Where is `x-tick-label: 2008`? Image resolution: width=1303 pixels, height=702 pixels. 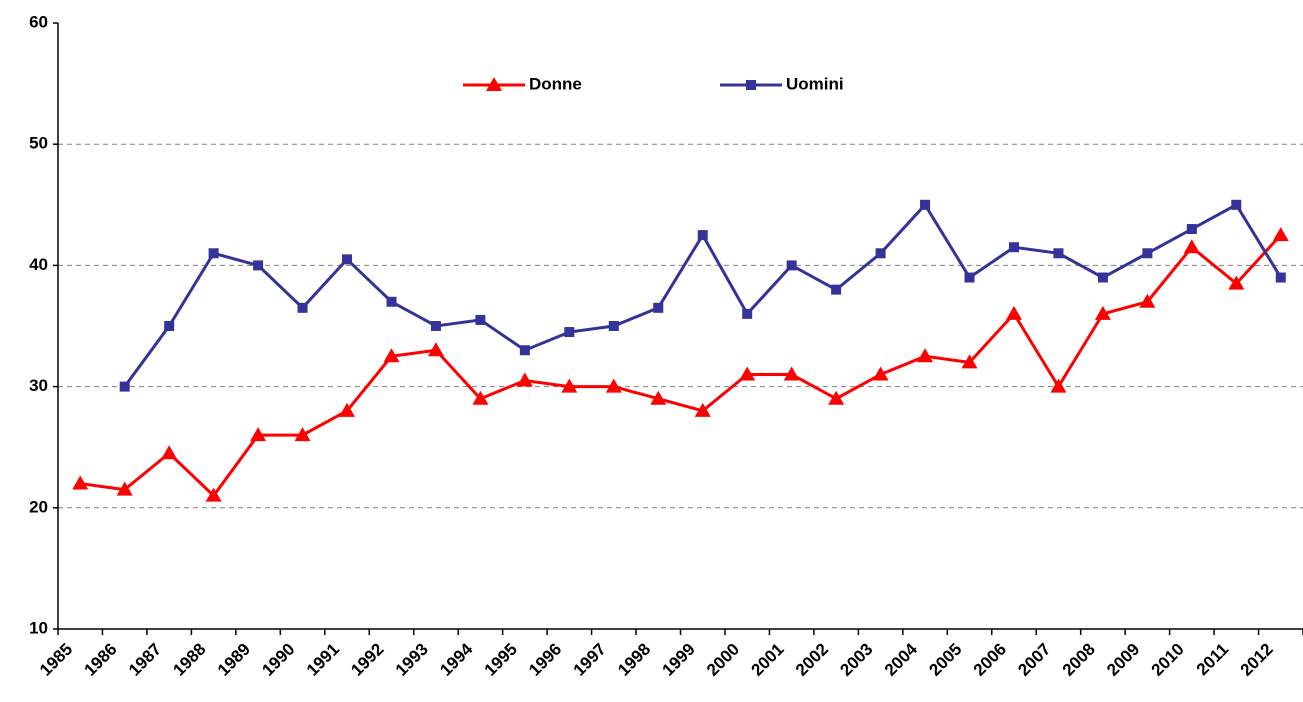 x-tick-label: 2008 is located at coordinates (1079, 660).